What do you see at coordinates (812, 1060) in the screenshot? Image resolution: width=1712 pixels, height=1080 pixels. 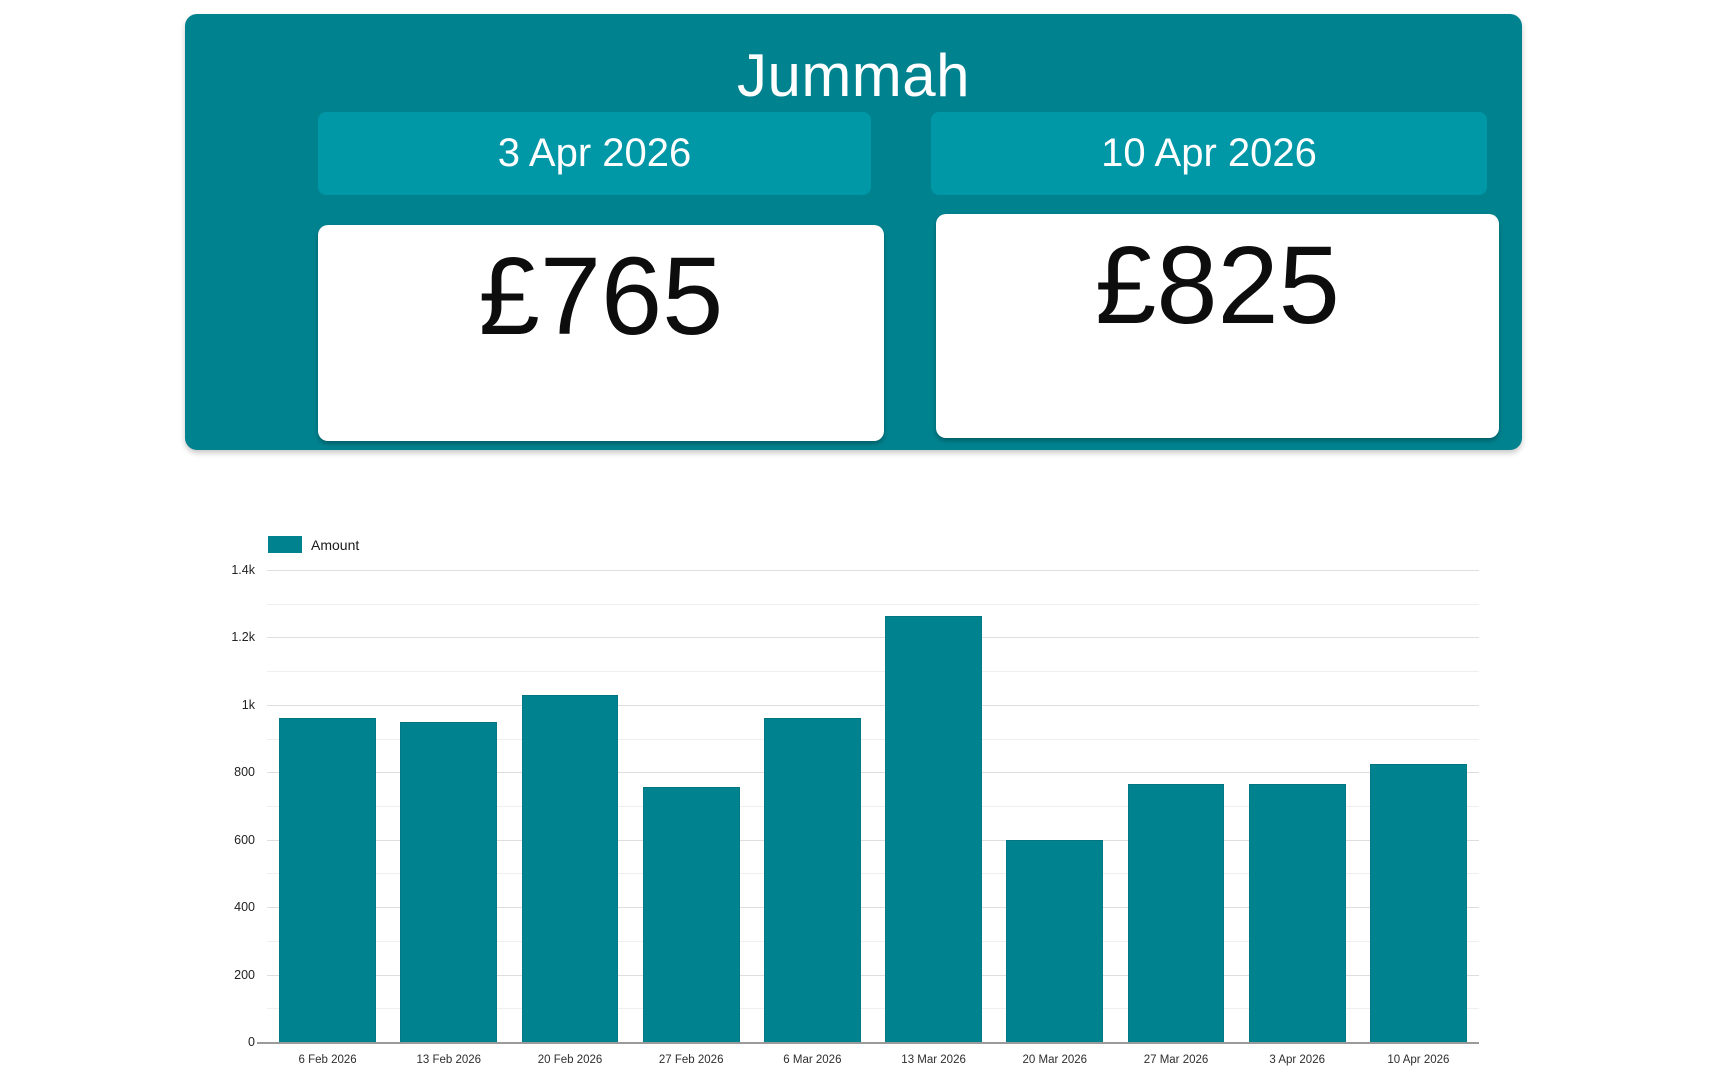 I see `x-axis-label: 6 Mar 2026` at bounding box center [812, 1060].